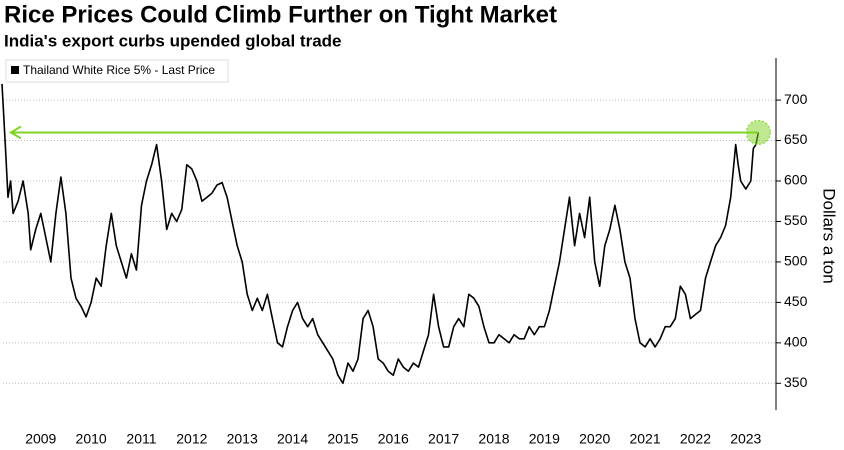 This screenshot has width=844, height=450. I want to click on reference-circle, so click(758, 132).